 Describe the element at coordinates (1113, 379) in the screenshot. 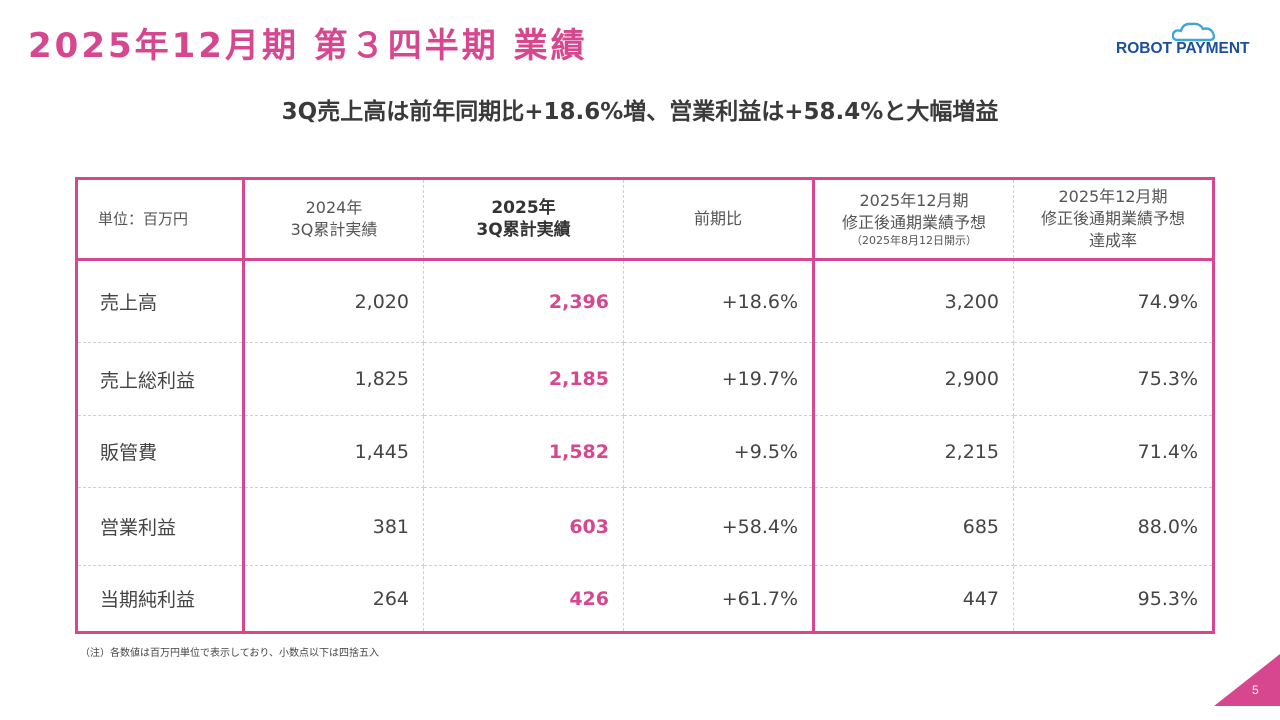

I see `achievement-rate: 75.3%` at that location.